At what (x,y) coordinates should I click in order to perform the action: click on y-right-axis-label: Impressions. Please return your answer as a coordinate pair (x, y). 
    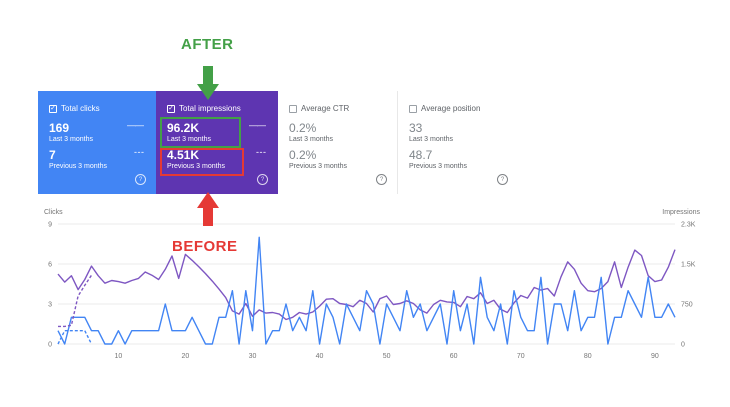
    Looking at the image, I should click on (681, 212).